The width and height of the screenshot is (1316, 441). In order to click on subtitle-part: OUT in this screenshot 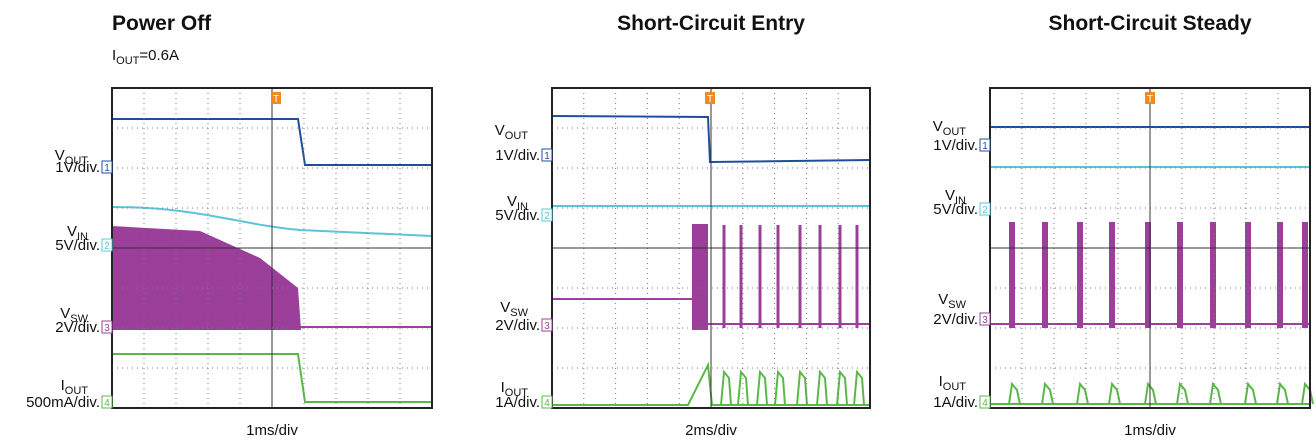, I will do `click(128, 61)`.